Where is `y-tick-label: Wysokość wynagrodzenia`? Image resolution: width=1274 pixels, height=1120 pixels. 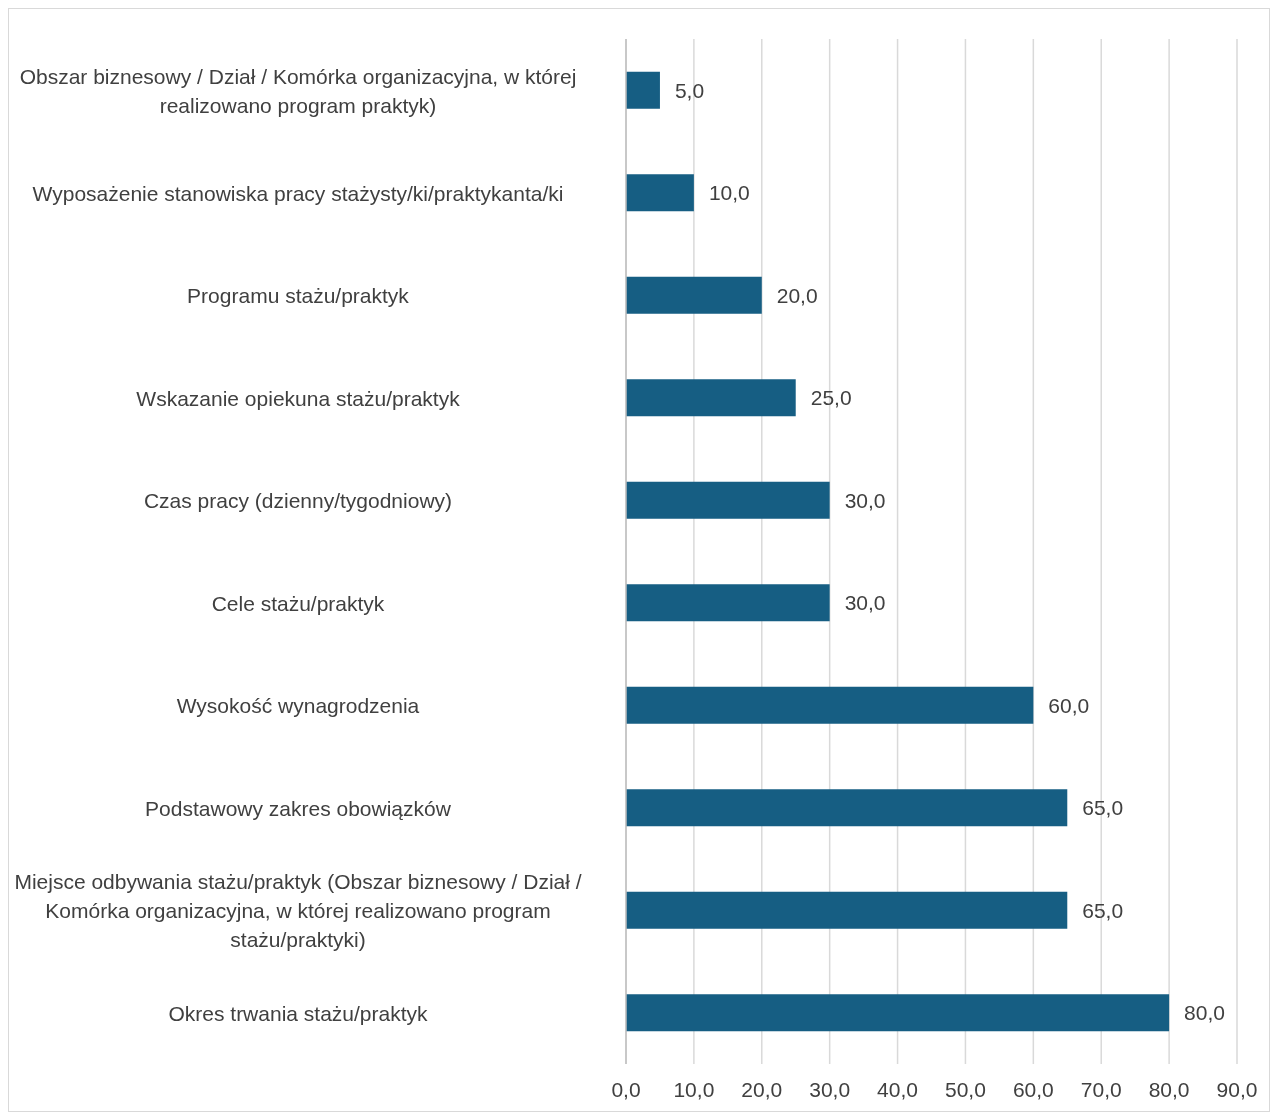 y-tick-label: Wysokość wynagrodzenia is located at coordinates (298, 705).